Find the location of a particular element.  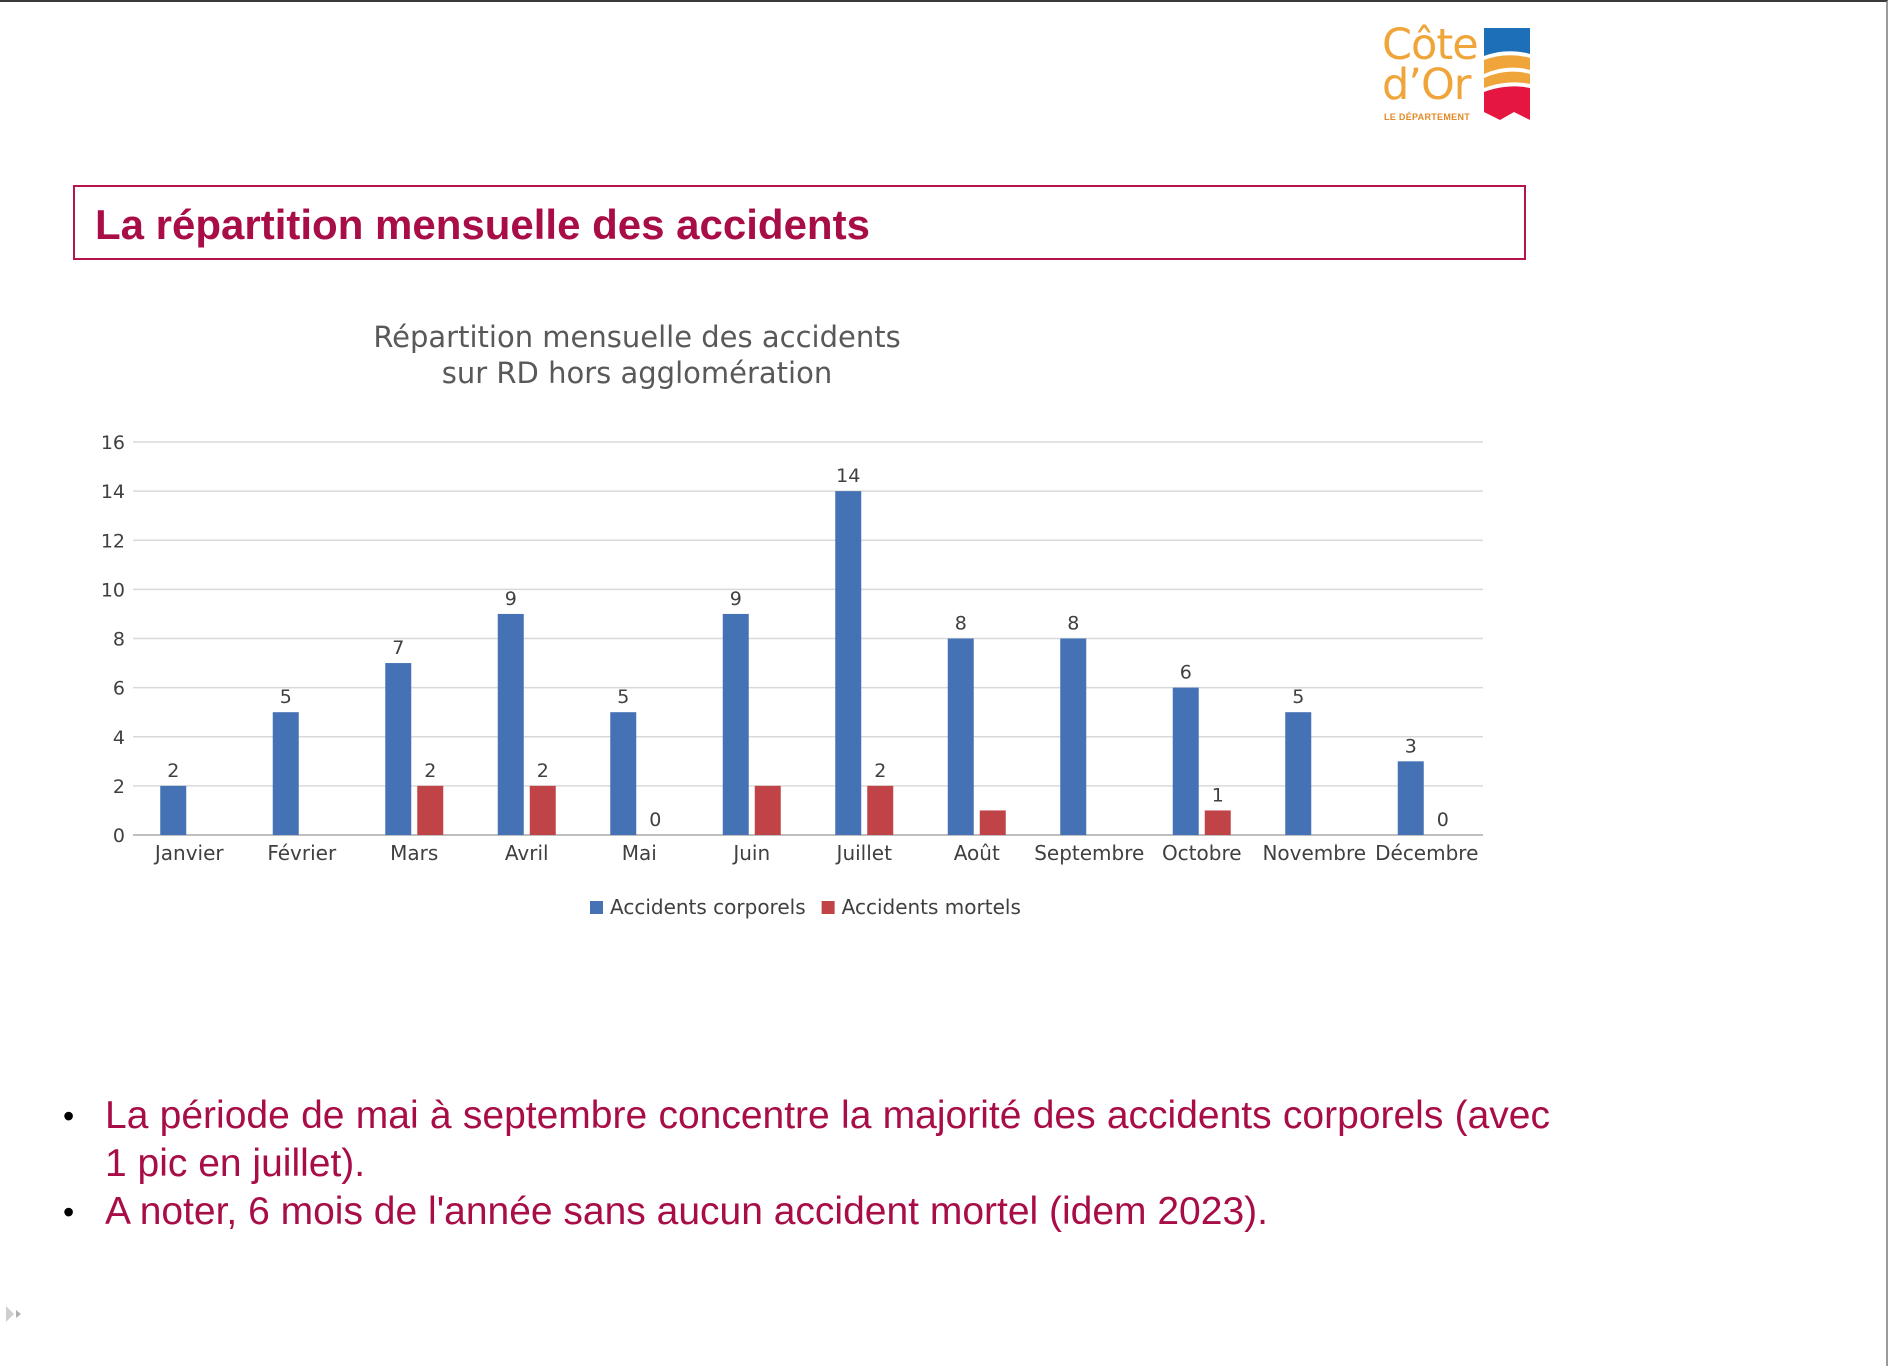

data-label: 1 is located at coordinates (1218, 795).